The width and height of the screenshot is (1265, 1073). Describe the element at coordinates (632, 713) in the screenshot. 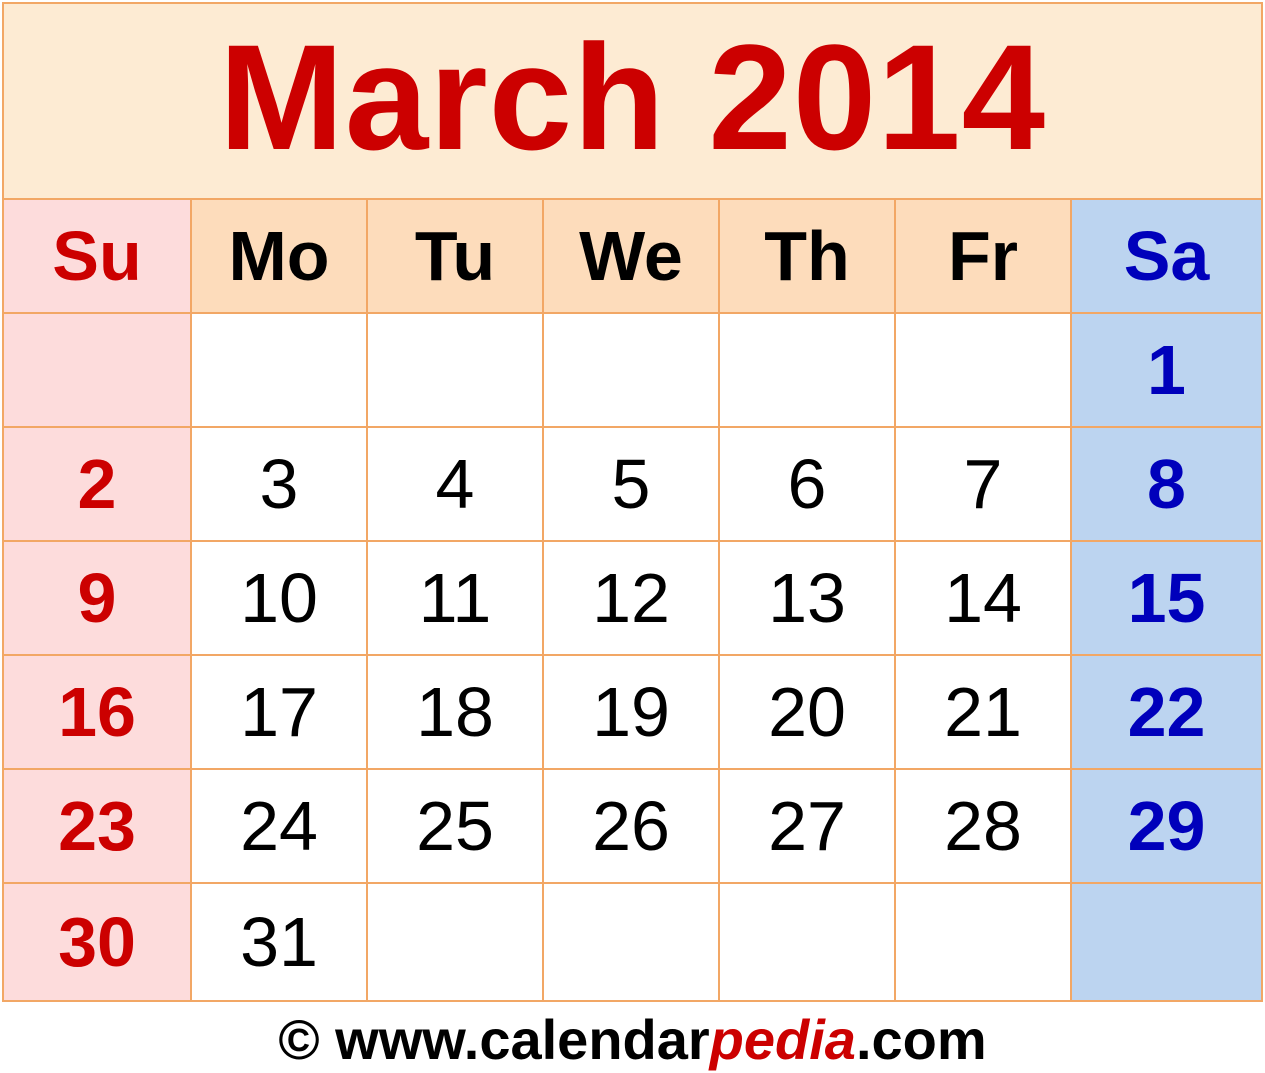

I see `day-cell: 19` at that location.